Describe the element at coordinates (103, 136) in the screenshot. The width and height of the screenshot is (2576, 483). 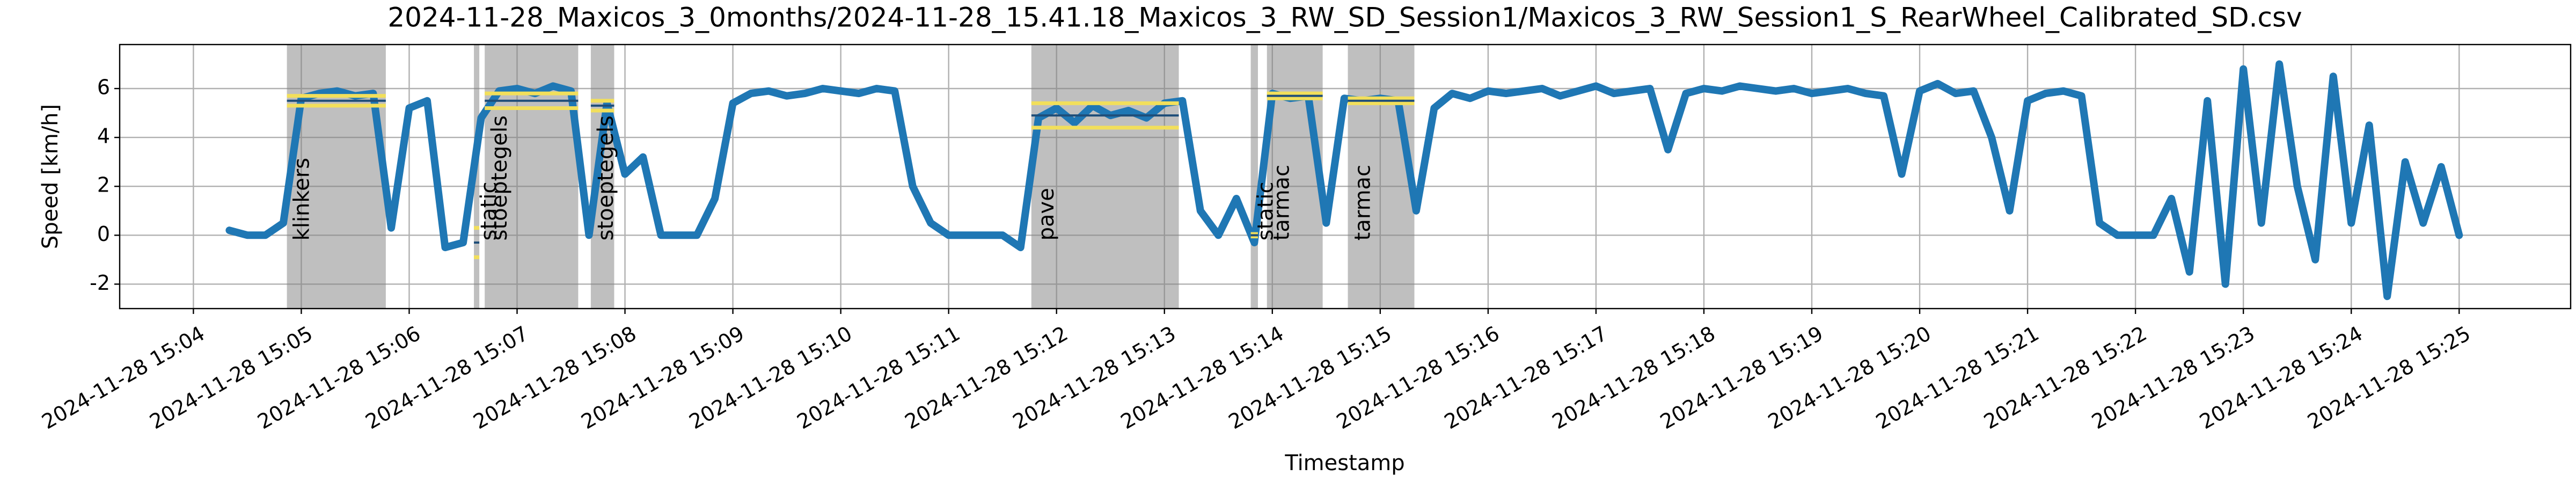
I see `y-tick-label: 4` at that location.